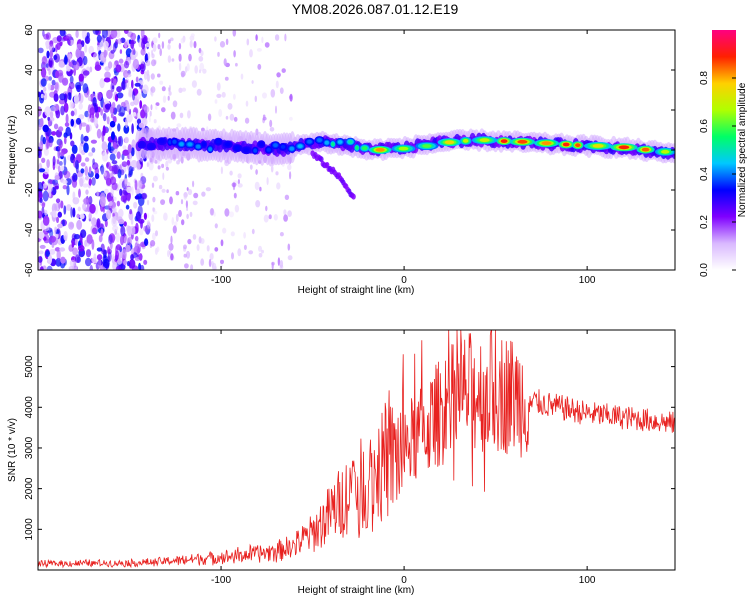  Describe the element at coordinates (353, 196) in the screenshot. I see `branch-mark` at that location.